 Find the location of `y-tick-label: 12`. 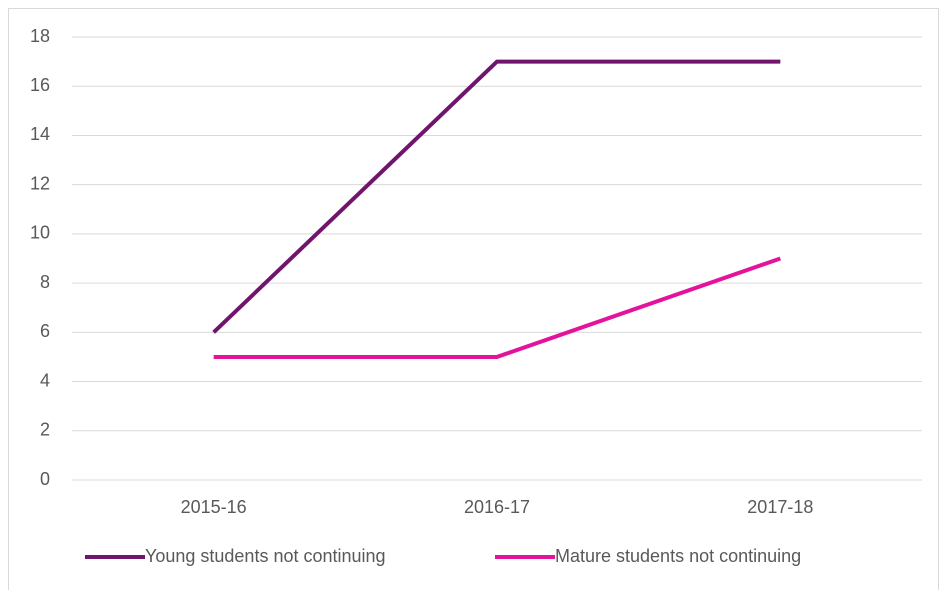

y-tick-label: 12 is located at coordinates (40, 183).